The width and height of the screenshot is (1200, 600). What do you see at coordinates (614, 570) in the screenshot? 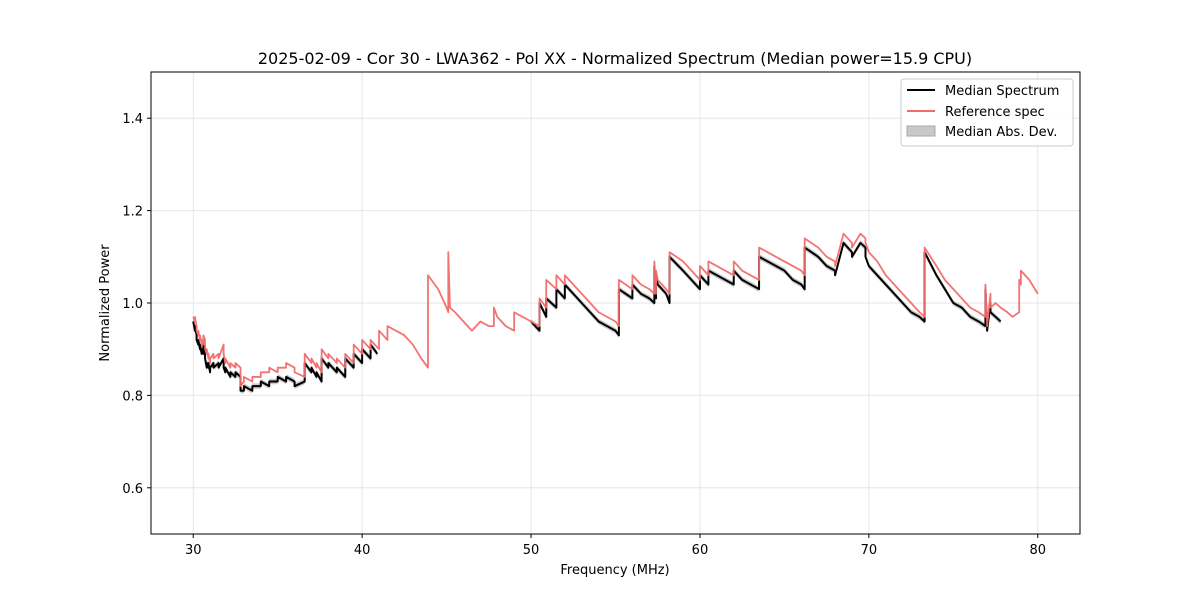
I see `x-axis-label: Frequency (MHz)` at bounding box center [614, 570].